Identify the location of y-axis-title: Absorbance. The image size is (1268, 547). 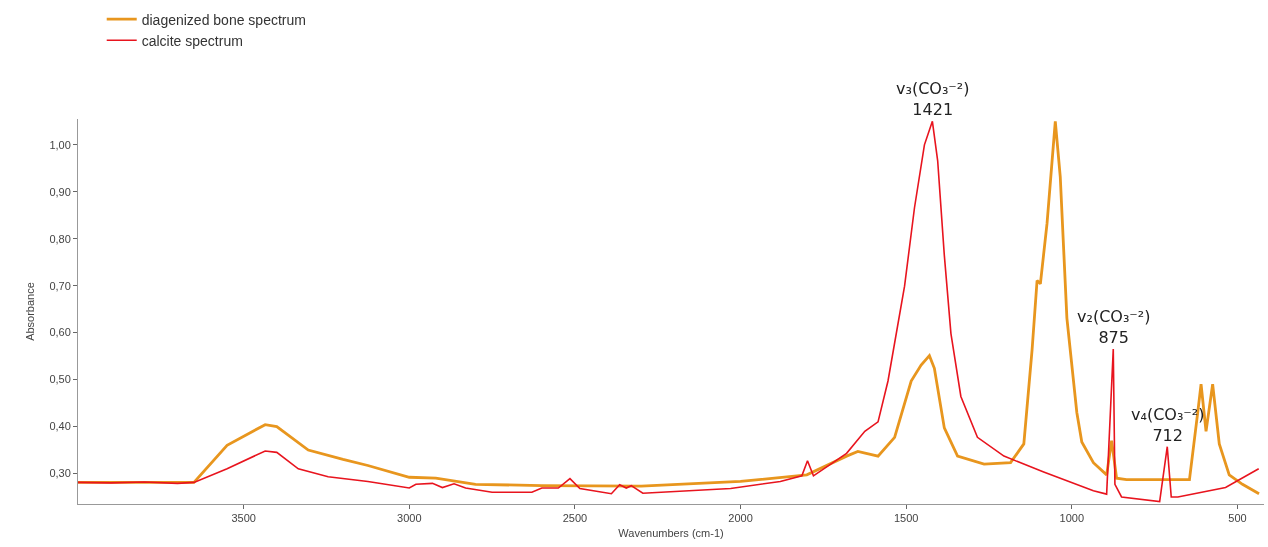
(30, 311).